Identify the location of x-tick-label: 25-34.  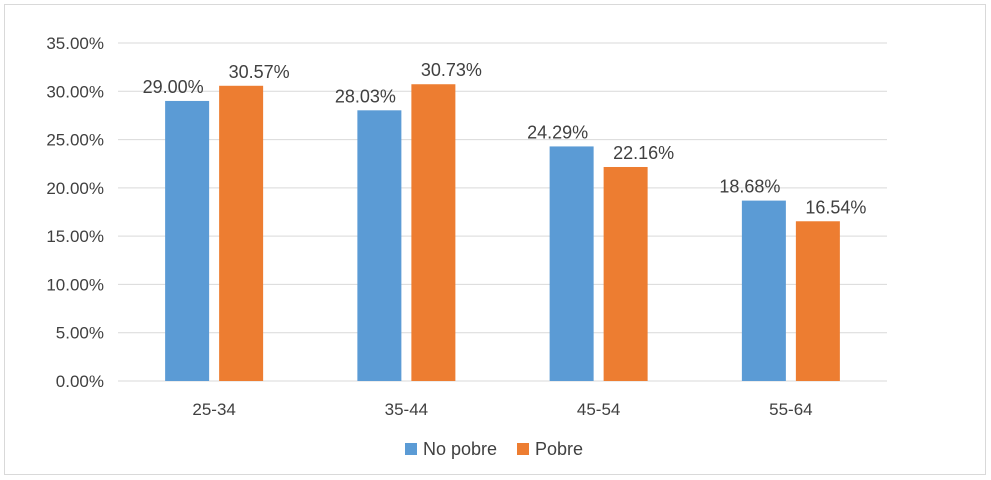
(213, 409).